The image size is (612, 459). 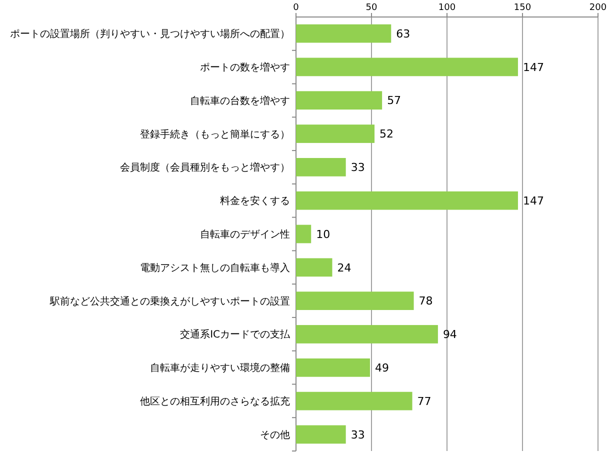 What do you see at coordinates (523, 8) in the screenshot?
I see `x-tick-label: 150` at bounding box center [523, 8].